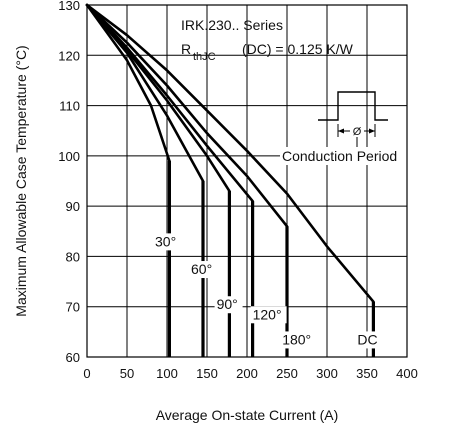 The width and height of the screenshot is (455, 432). I want to click on arrow-left-icon, so click(341, 131).